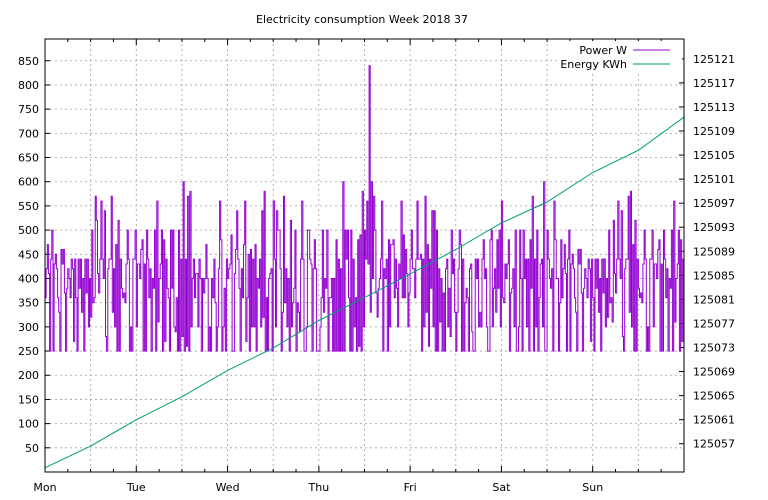 The width and height of the screenshot is (768, 500). What do you see at coordinates (28, 254) in the screenshot?
I see `y-left-tick-label: 450` at bounding box center [28, 254].